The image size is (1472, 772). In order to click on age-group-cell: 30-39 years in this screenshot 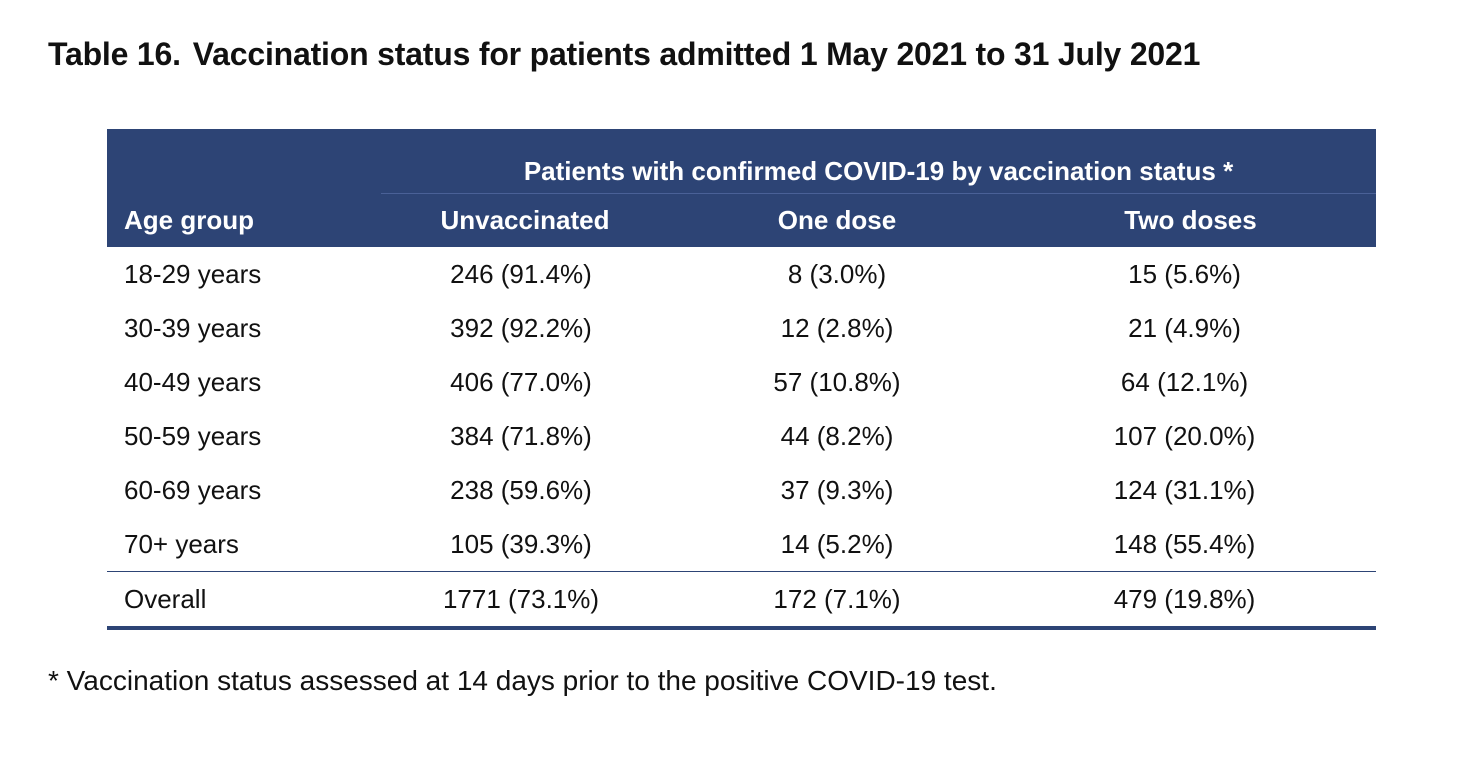, I will do `click(193, 327)`.